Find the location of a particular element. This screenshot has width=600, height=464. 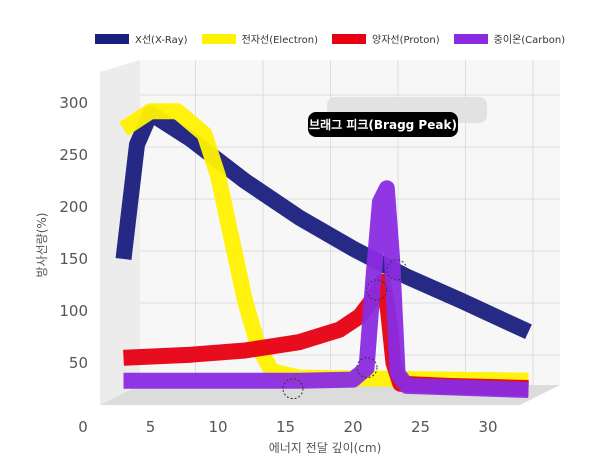

legend-item: 중이온(Carbon) is located at coordinates (509, 38).